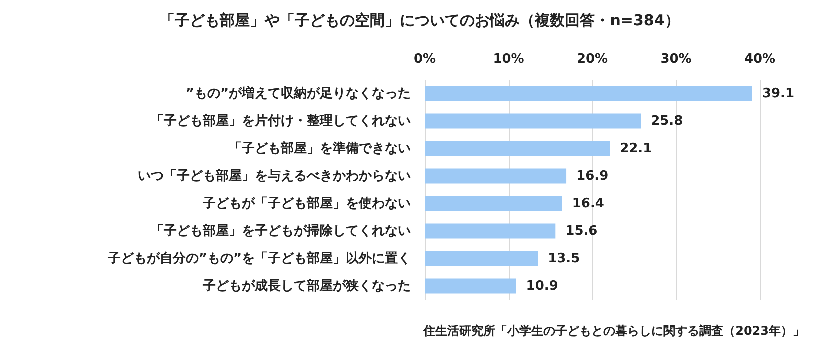  Describe the element at coordinates (778, 94) in the screenshot. I see `data-label: 39.1` at that location.